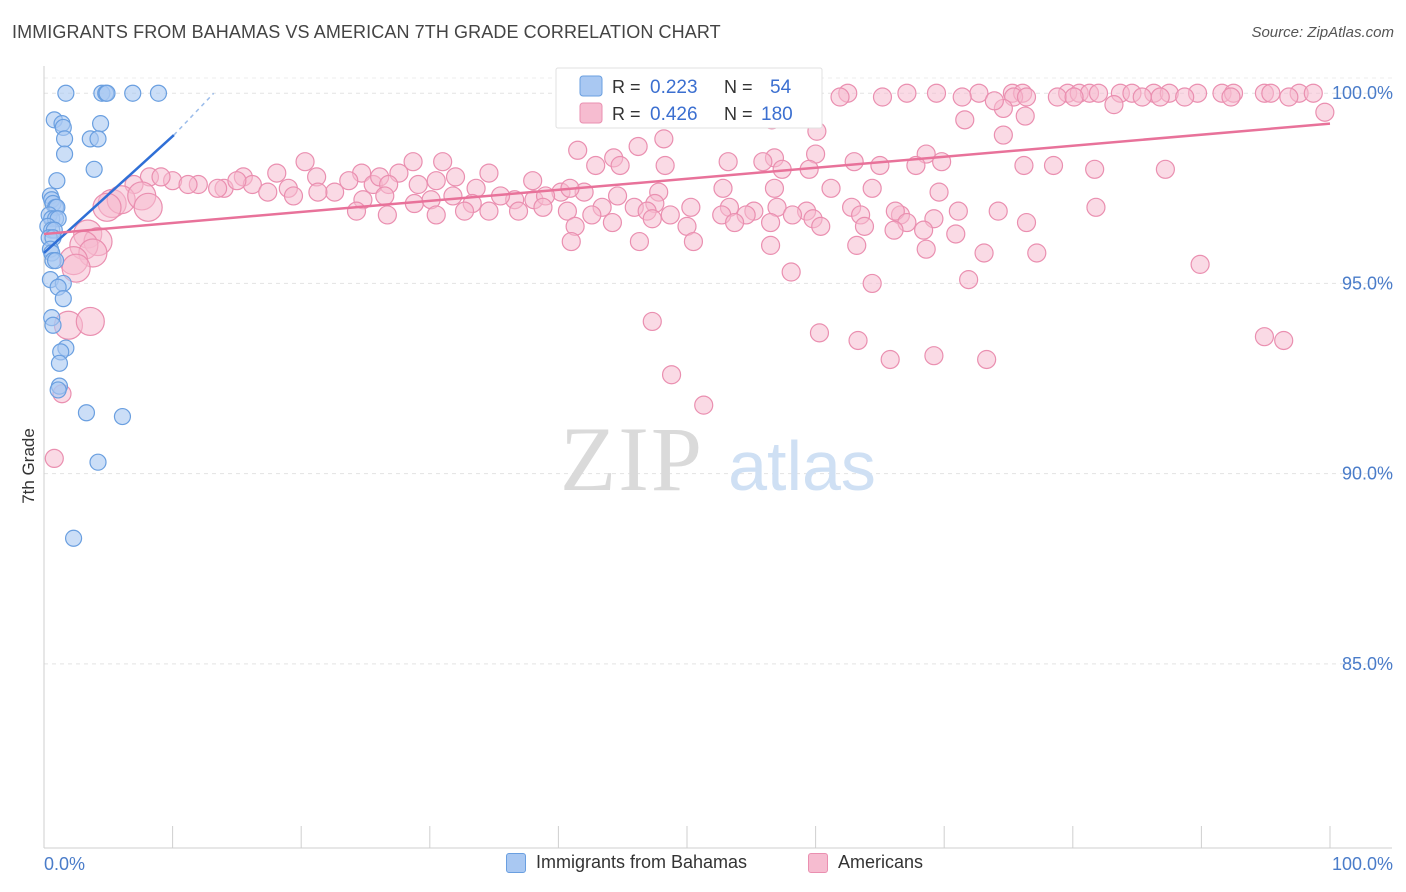  Describe the element at coordinates (103, 315) in the screenshot. I see `series-bahamas` at that location.